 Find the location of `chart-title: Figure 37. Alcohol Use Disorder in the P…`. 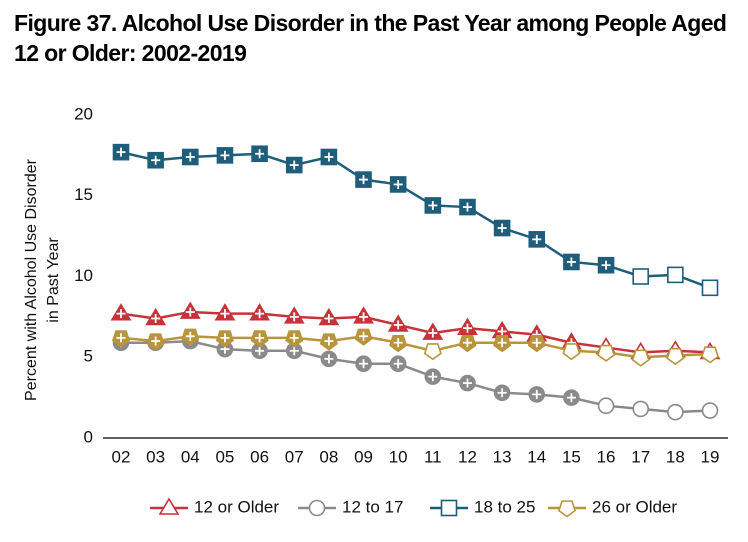

chart-title: Figure 37. Alcohol Use Disorder in the P… is located at coordinates (370, 38).